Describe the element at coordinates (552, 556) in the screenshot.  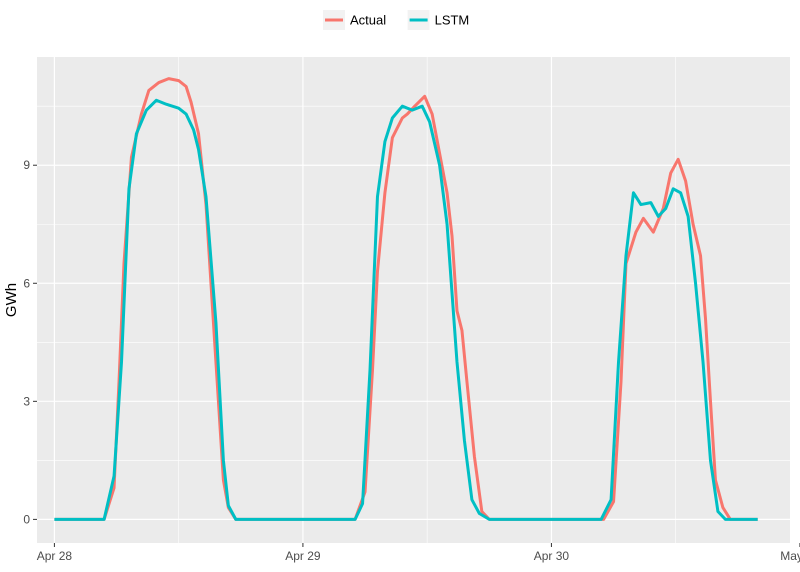
I see `x-tick-label-2: Apr 30` at that location.